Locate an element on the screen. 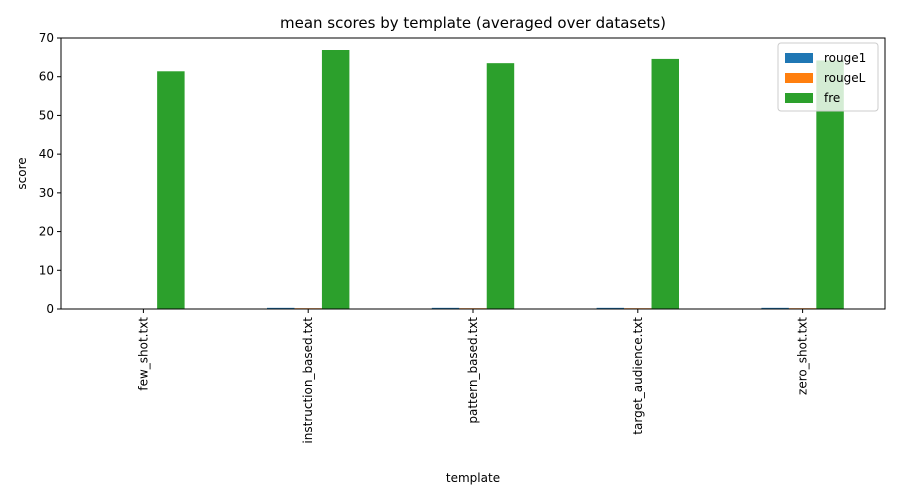  legend-label-fre: fre is located at coordinates (832, 98).